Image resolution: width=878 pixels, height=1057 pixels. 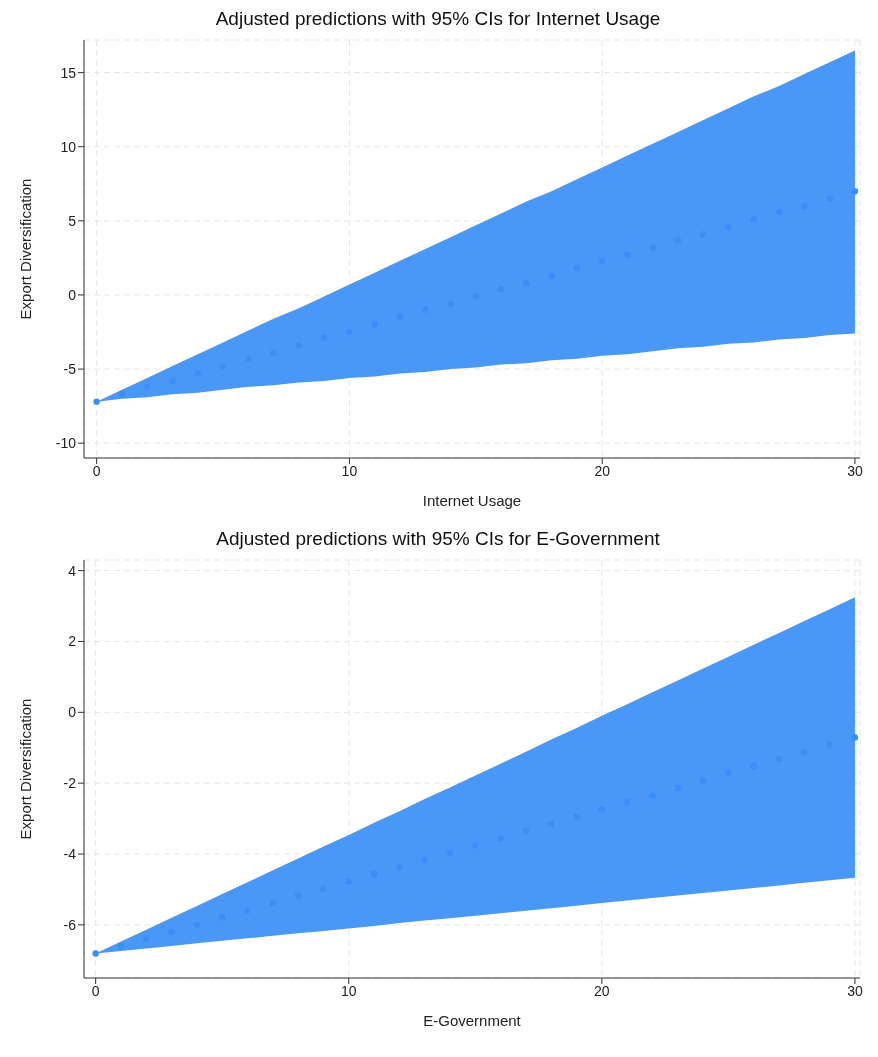 What do you see at coordinates (70, 783) in the screenshot?
I see `y-tick-label: -2` at bounding box center [70, 783].